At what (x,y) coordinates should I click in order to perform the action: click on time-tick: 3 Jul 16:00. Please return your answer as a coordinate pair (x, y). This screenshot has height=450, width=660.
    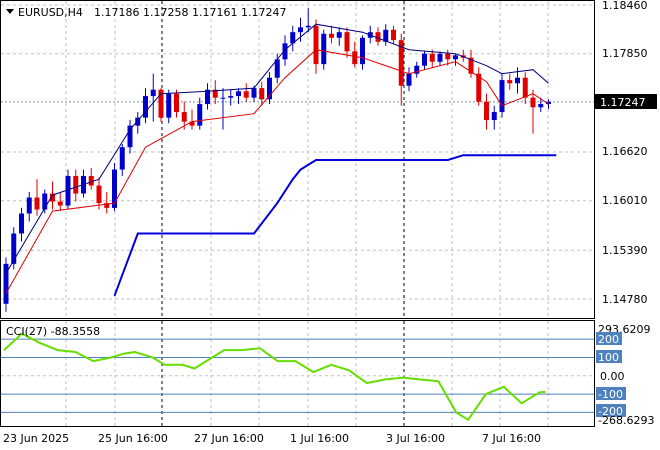
    Looking at the image, I should click on (415, 438).